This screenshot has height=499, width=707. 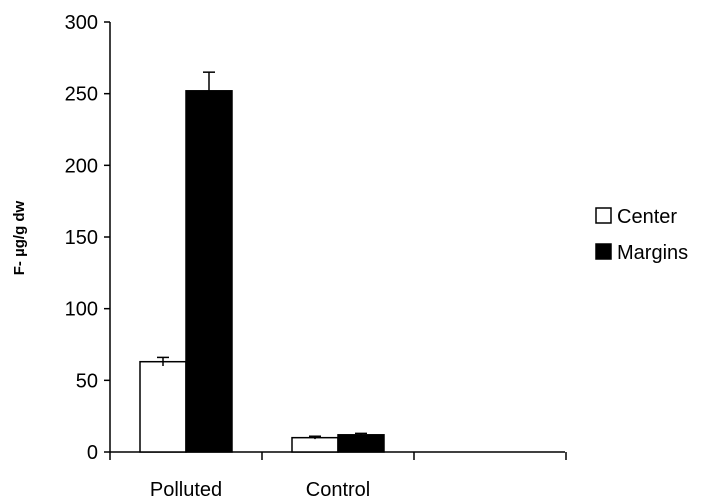 What do you see at coordinates (315, 444) in the screenshot?
I see `bar-center-control` at bounding box center [315, 444].